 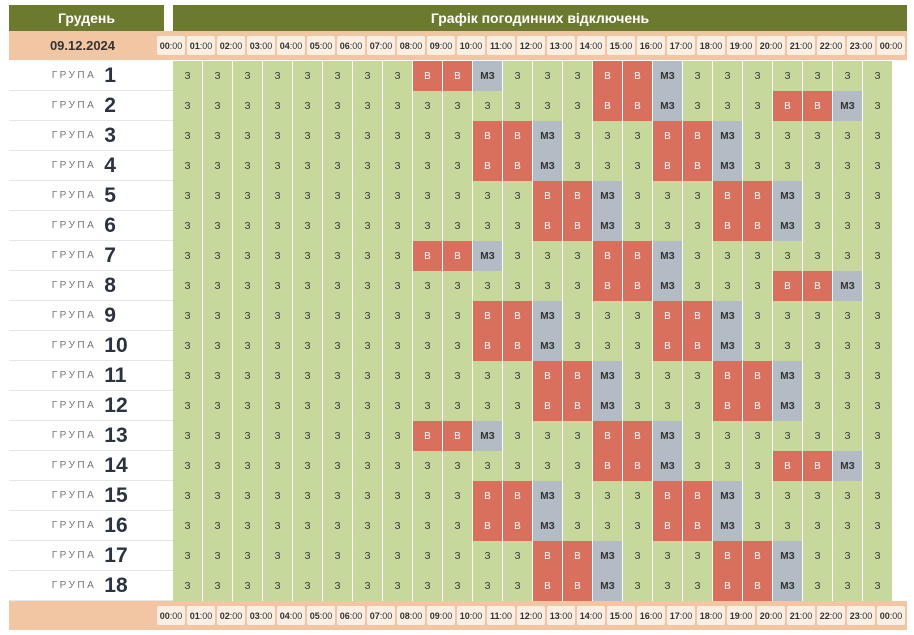 I want to click on group-row: ГРУПА 12 З З З З З З З З З З З З В В МЗ З З З В В МЗ З З З, so click(x=458, y=406).